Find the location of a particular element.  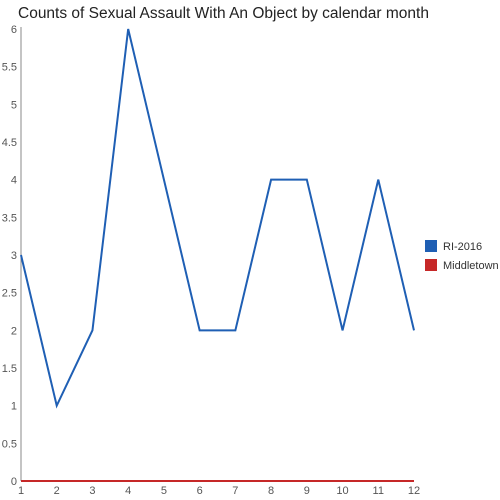

y-tick-label: 1.5 is located at coordinates (9, 369).